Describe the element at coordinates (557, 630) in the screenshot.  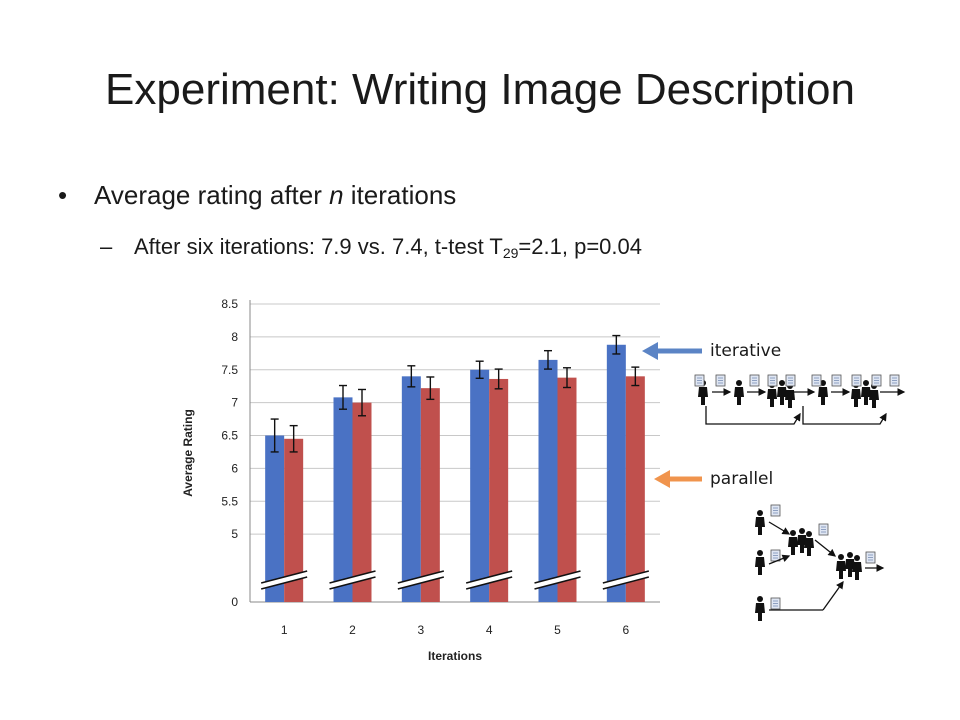
I see `x-tick-label: 5` at that location.